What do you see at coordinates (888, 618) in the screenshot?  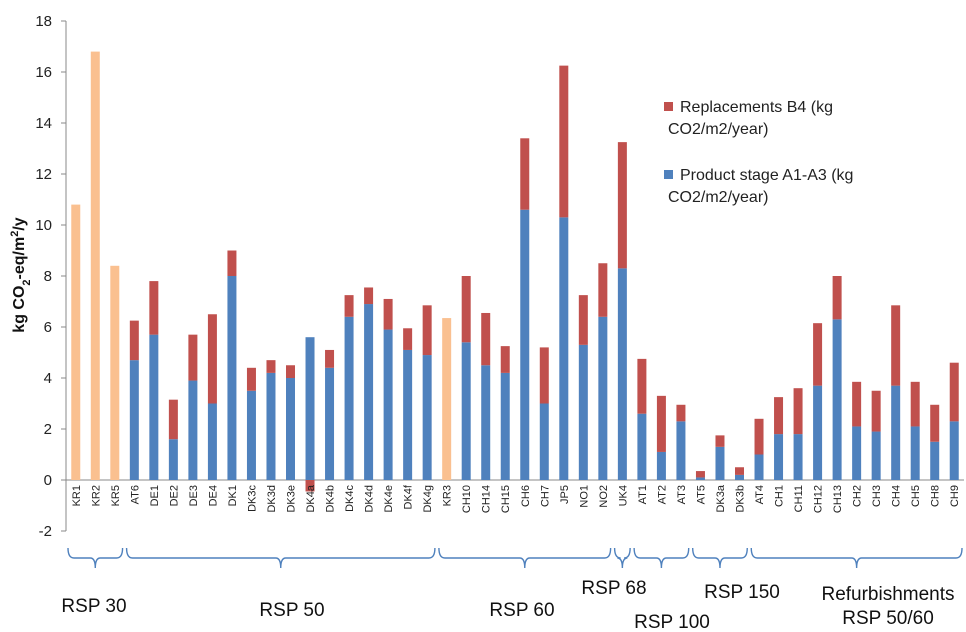 I see `group-label: RSP 50/60` at bounding box center [888, 618].